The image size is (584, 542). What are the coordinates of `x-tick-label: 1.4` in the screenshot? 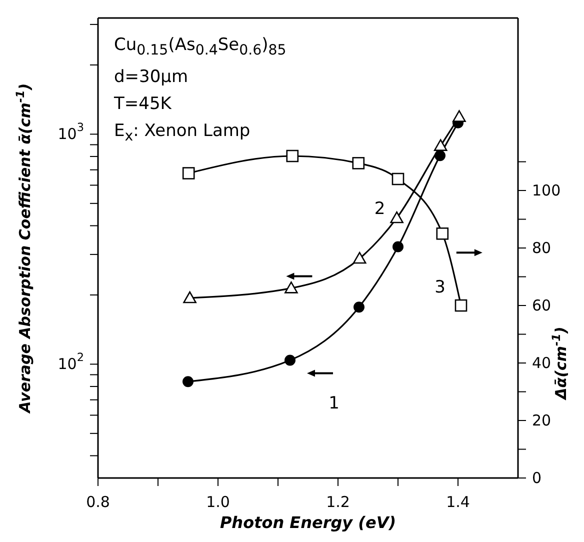 It's located at (458, 502).